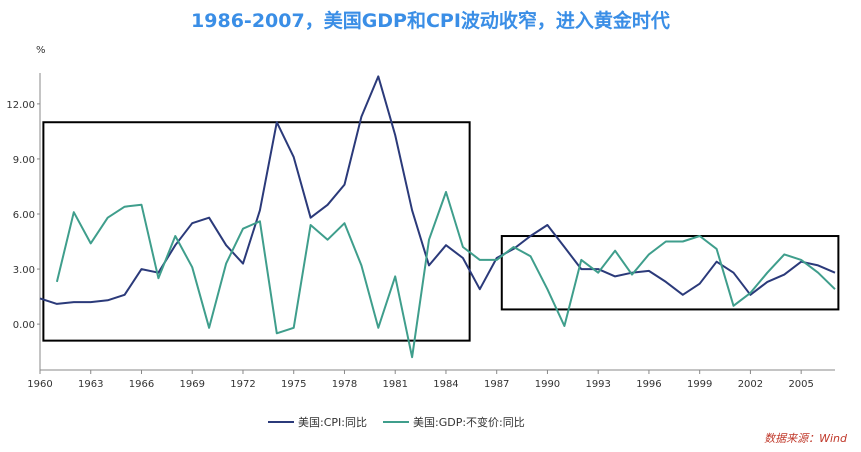 The height and width of the screenshot is (452, 861). Describe the element at coordinates (24, 270) in the screenshot. I see `y-tick-label: 3.00` at that location.